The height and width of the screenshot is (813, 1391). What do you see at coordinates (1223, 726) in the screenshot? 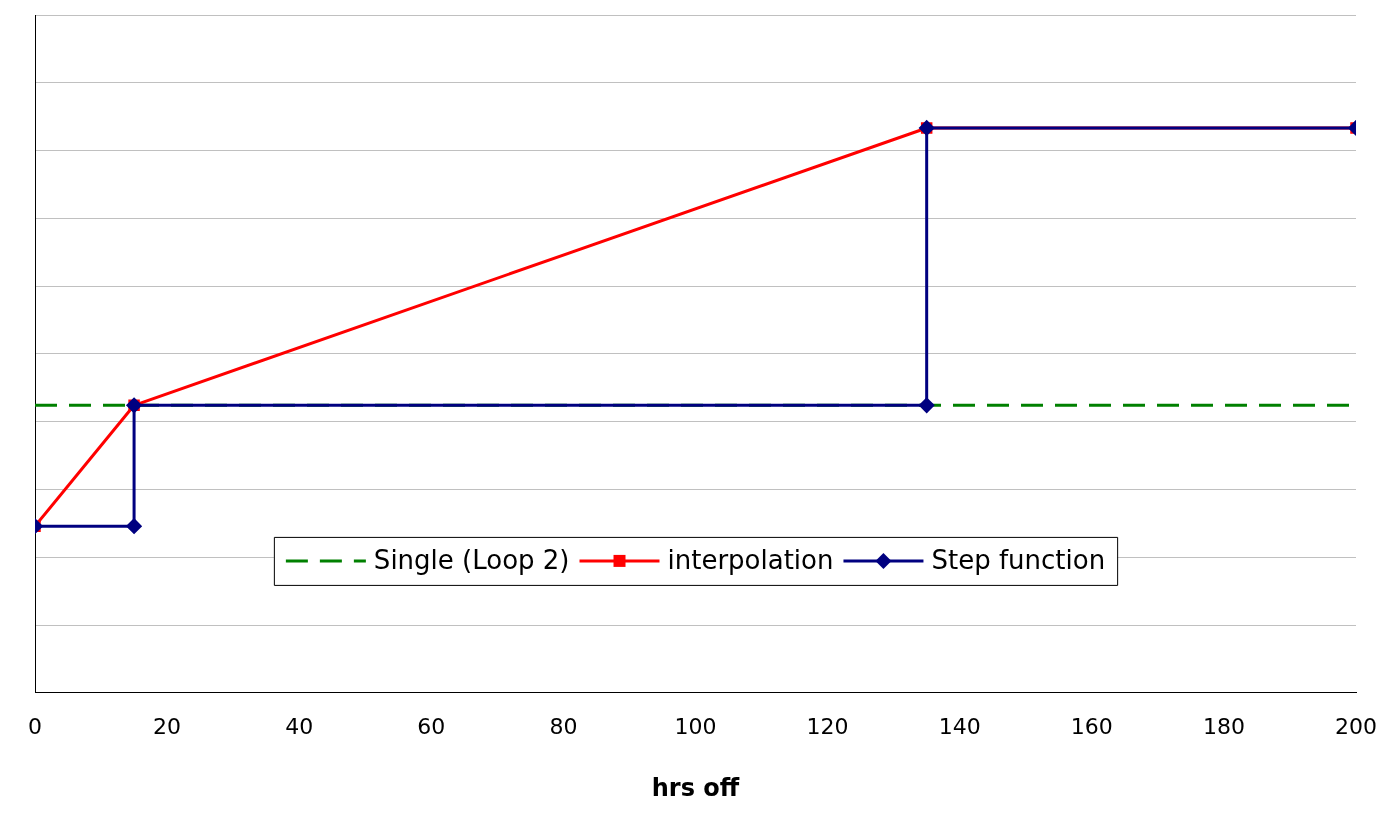
I see `x-tick-label: 180` at bounding box center [1223, 726].